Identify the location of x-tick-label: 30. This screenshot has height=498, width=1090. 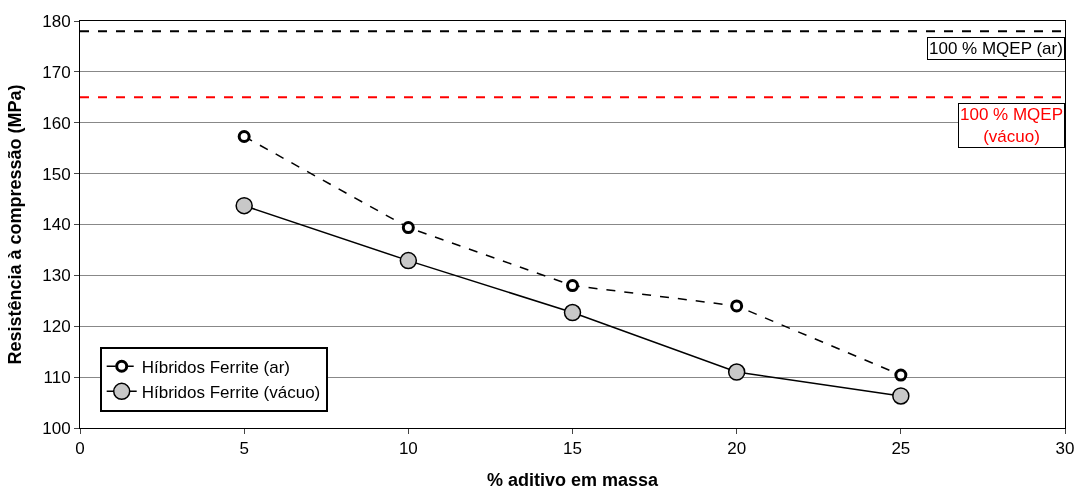
(1065, 449).